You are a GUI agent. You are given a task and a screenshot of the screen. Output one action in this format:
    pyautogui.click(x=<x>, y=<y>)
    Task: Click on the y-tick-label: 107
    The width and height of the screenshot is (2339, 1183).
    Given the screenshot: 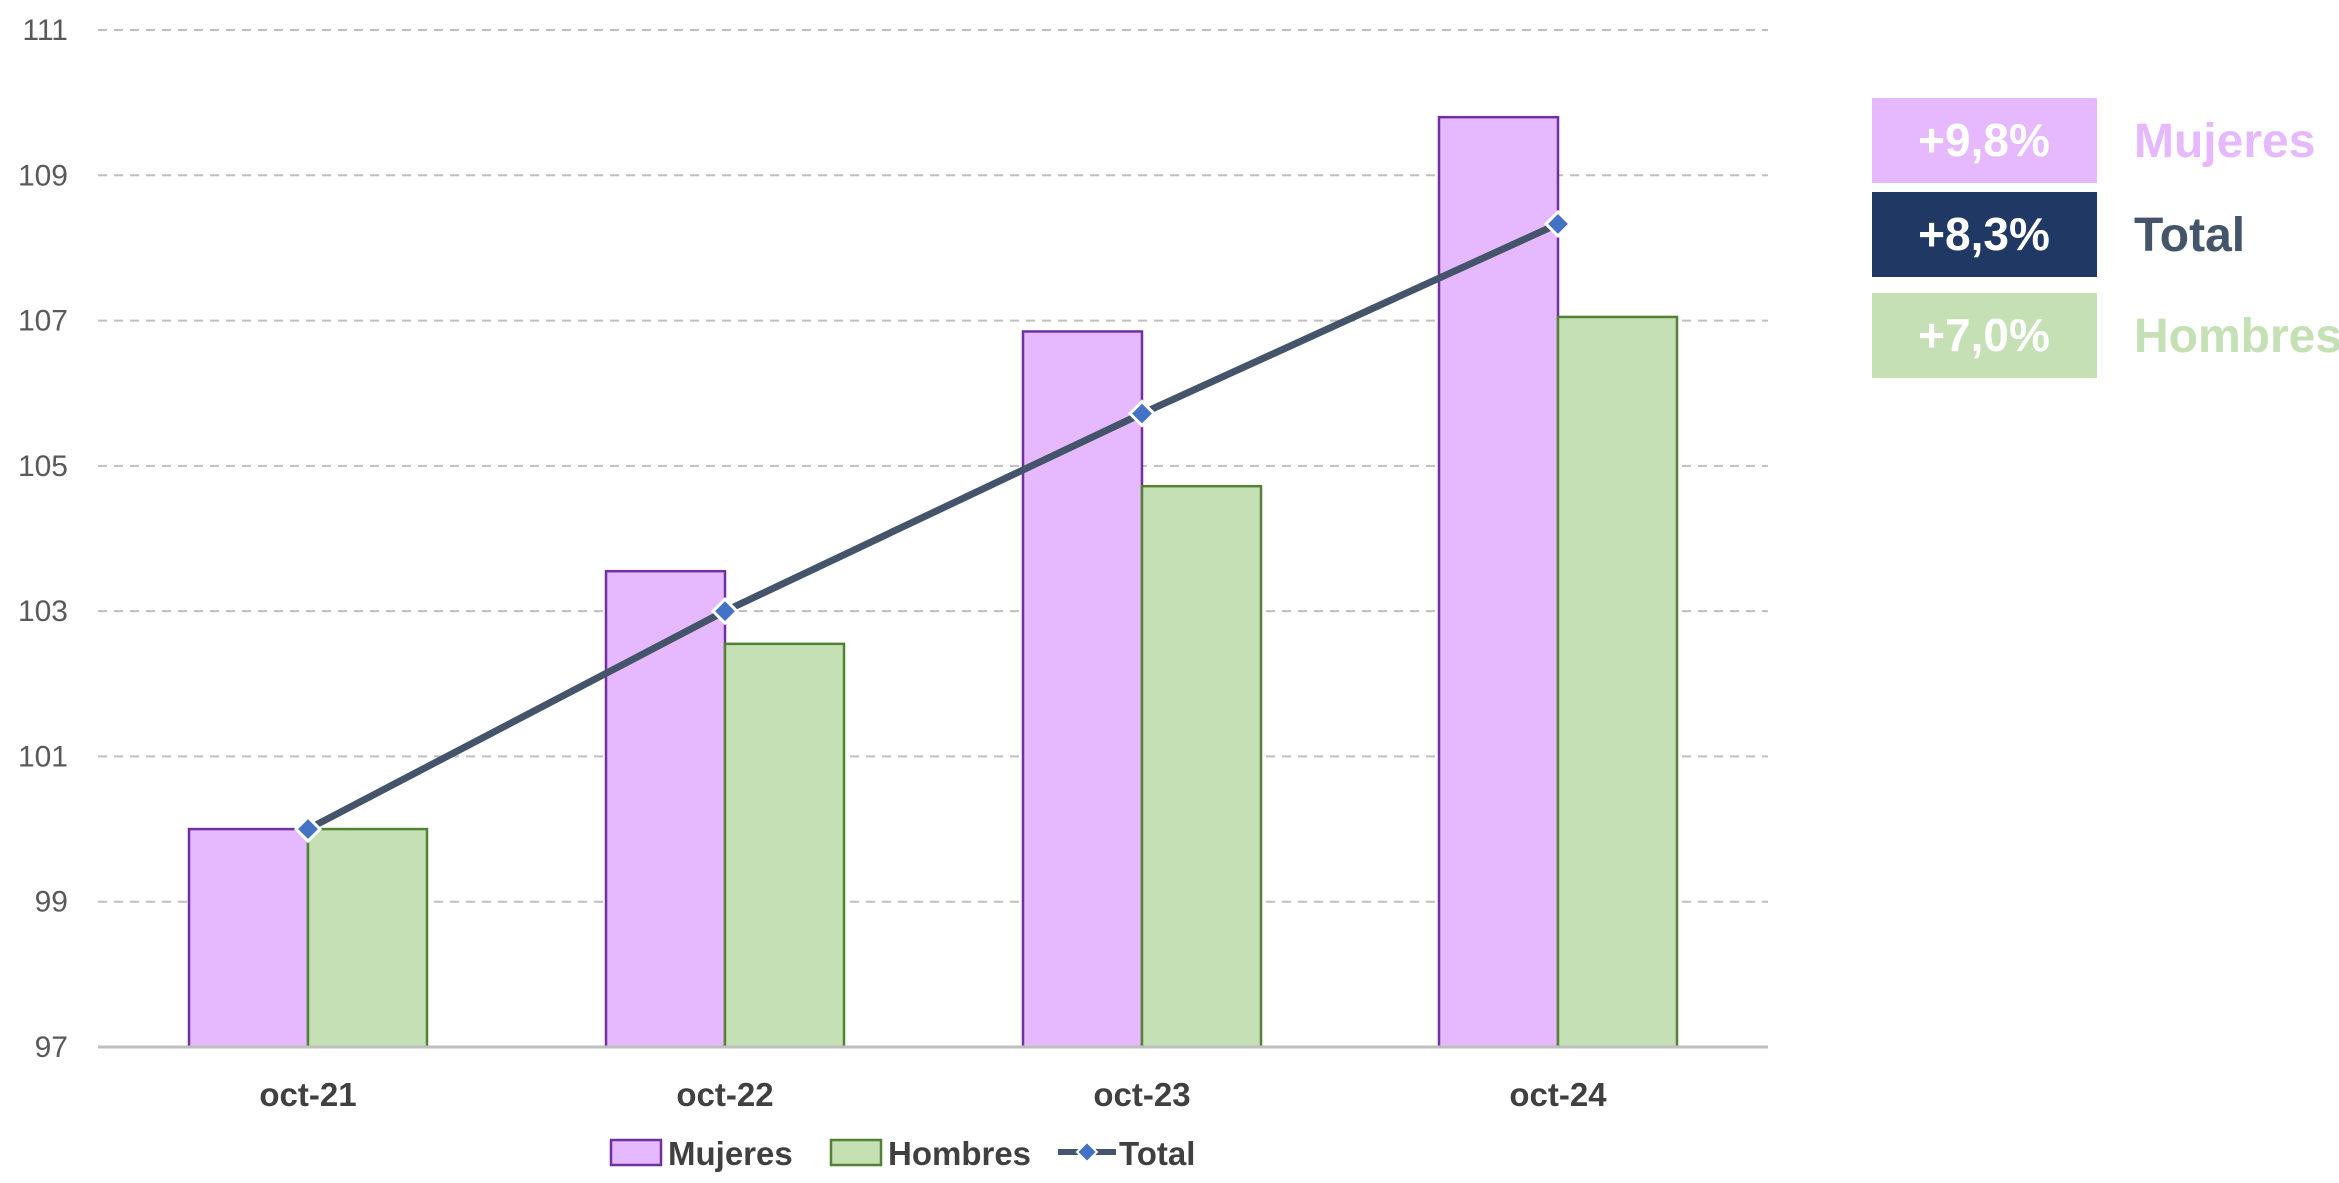 What is the action you would take?
    pyautogui.click(x=43, y=321)
    